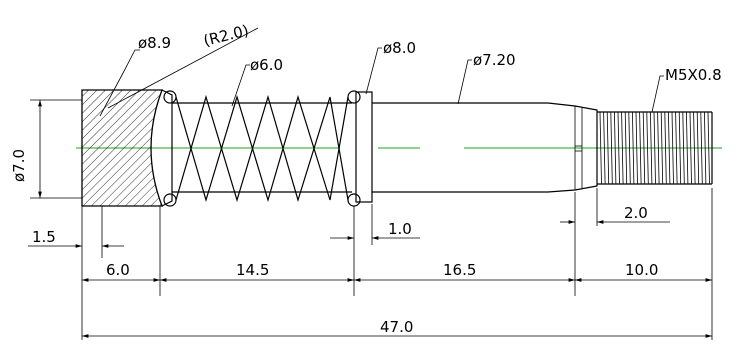 The height and width of the screenshot is (345, 747). What do you see at coordinates (399, 48) in the screenshot?
I see `collar-diameter-label: ø8.0` at bounding box center [399, 48].